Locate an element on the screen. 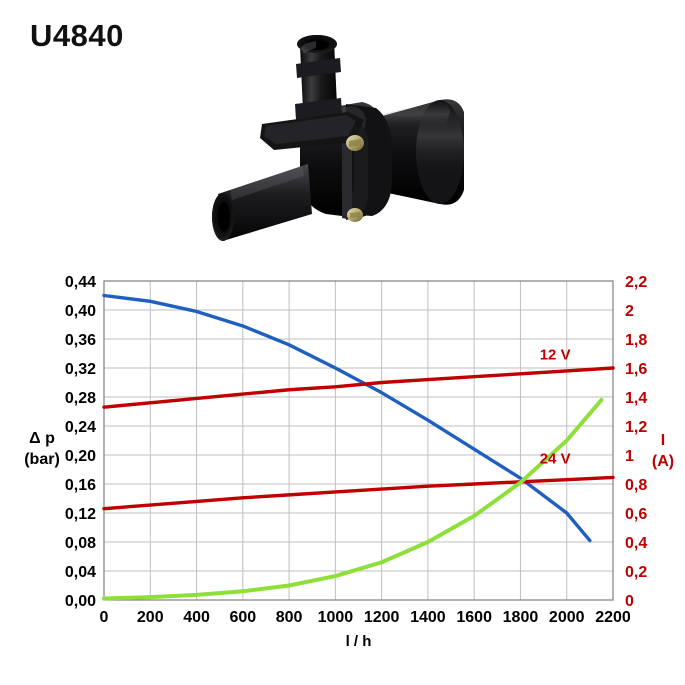 The height and width of the screenshot is (685, 685). x-tick-label: 1000 is located at coordinates (336, 617).